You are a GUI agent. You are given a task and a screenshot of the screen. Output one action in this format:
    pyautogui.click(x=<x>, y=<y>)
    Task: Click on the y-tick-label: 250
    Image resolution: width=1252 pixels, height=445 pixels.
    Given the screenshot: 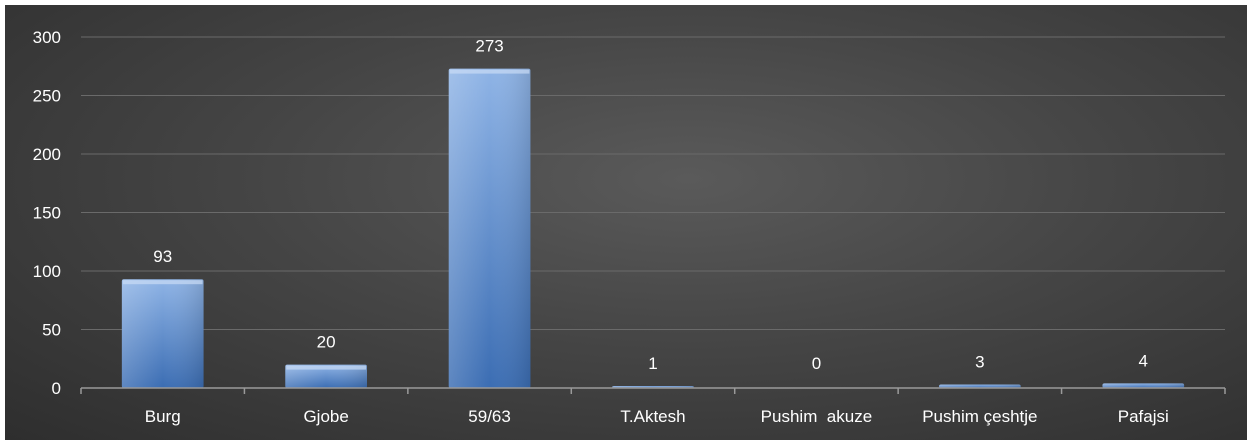 What is the action you would take?
    pyautogui.click(x=47, y=96)
    